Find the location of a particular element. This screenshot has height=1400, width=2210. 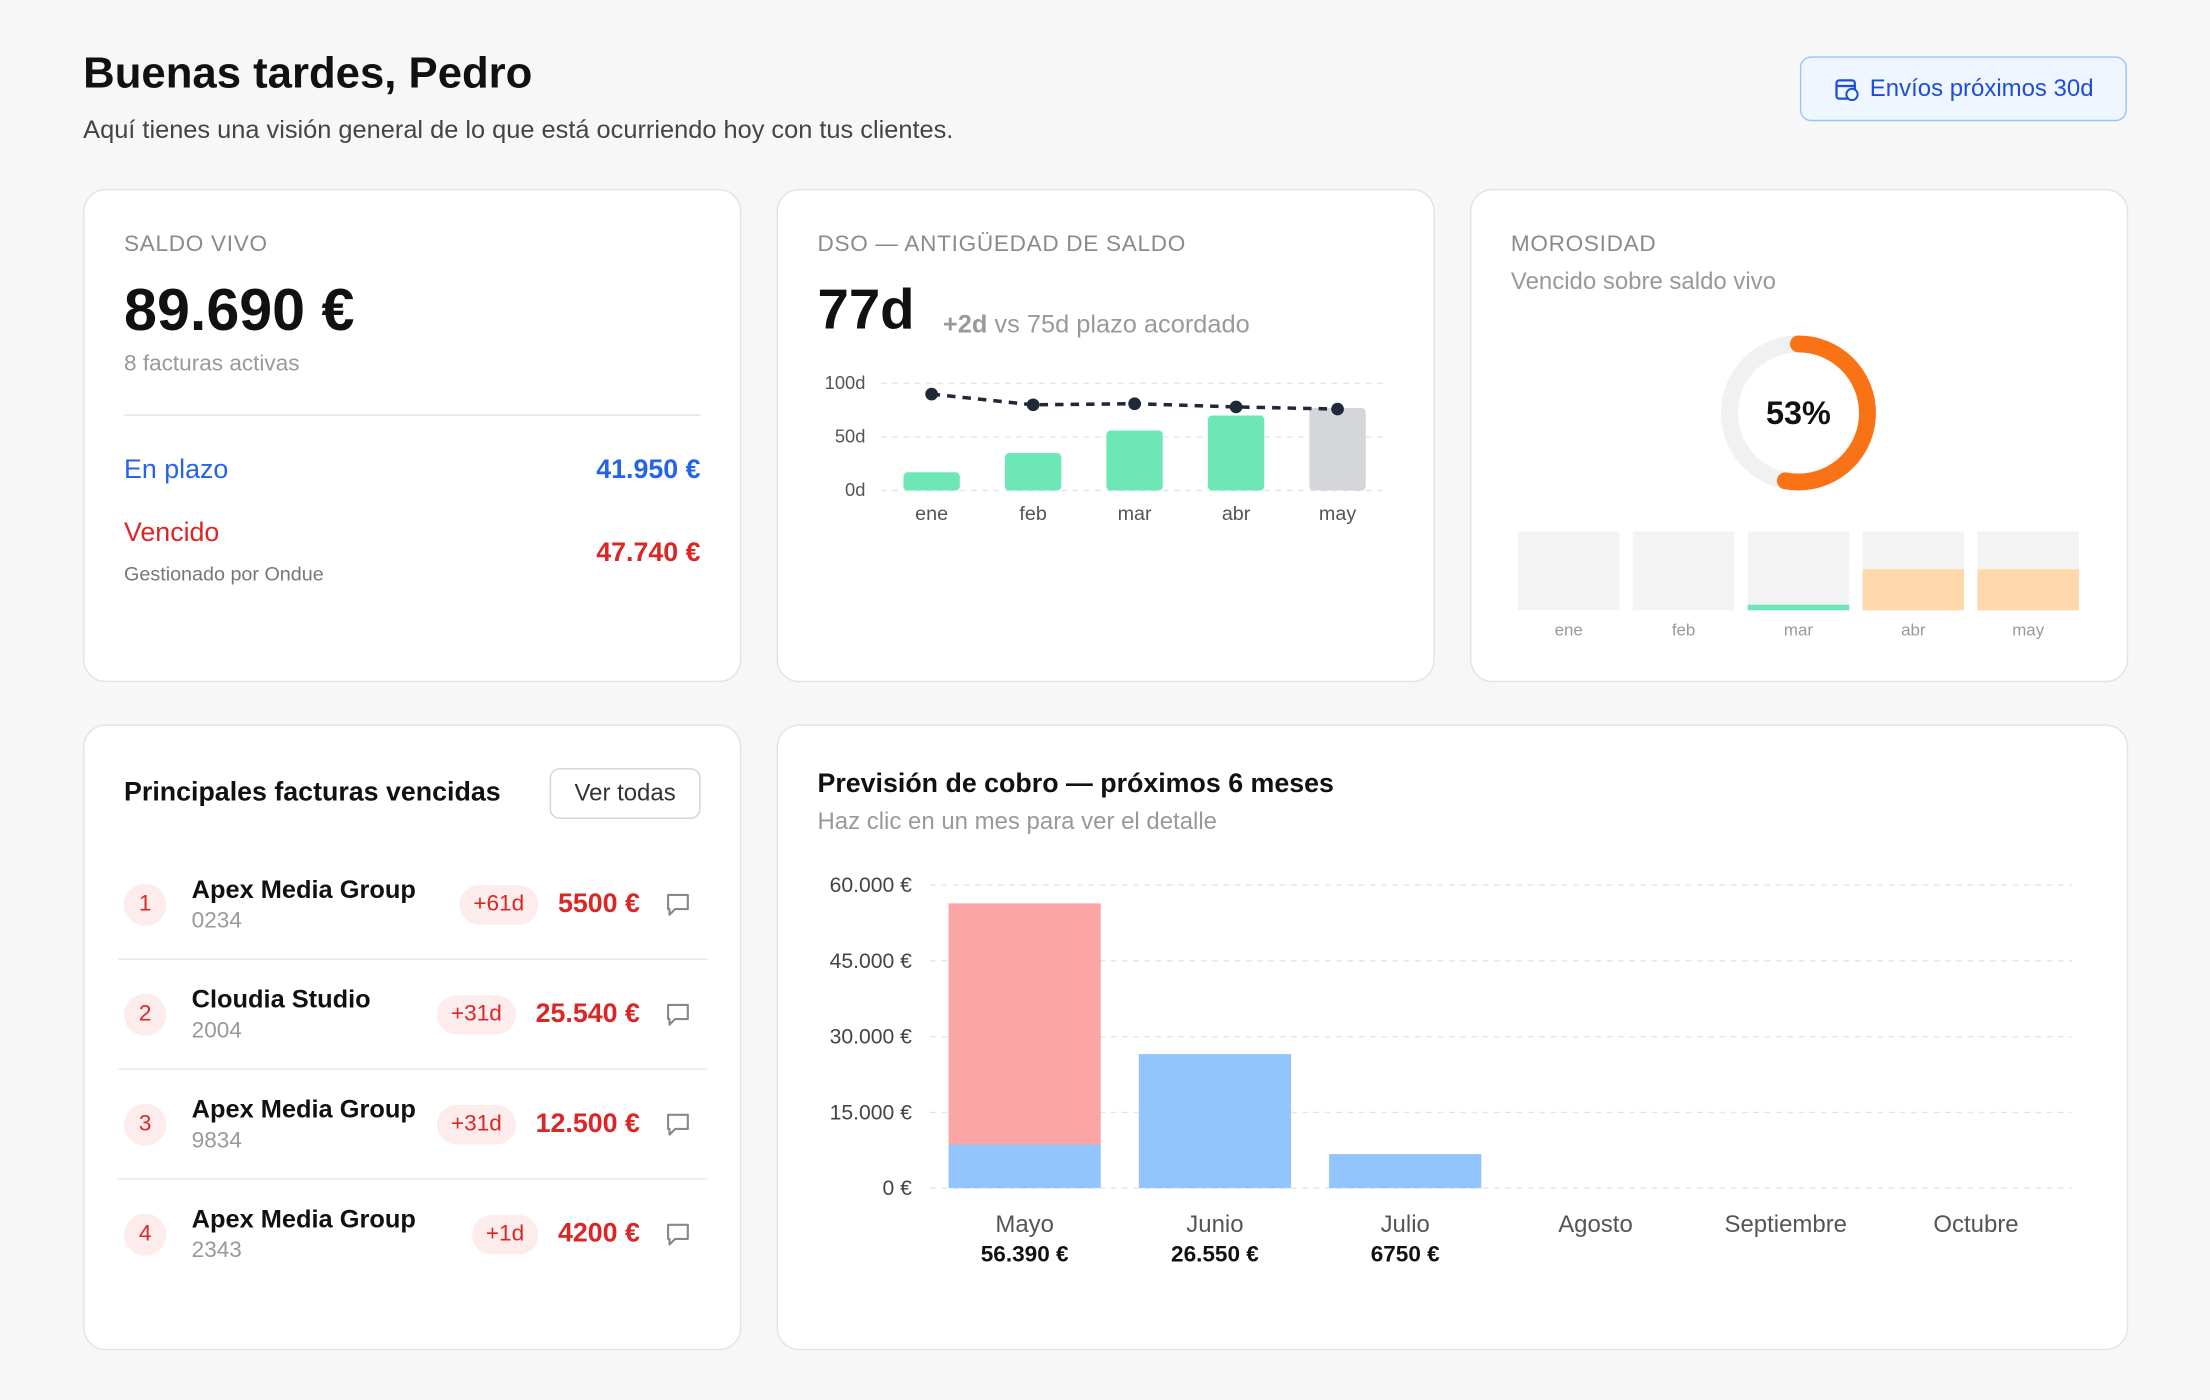

card-sub: Haz clic en un mes para ver el detalle is located at coordinates (1017, 821).